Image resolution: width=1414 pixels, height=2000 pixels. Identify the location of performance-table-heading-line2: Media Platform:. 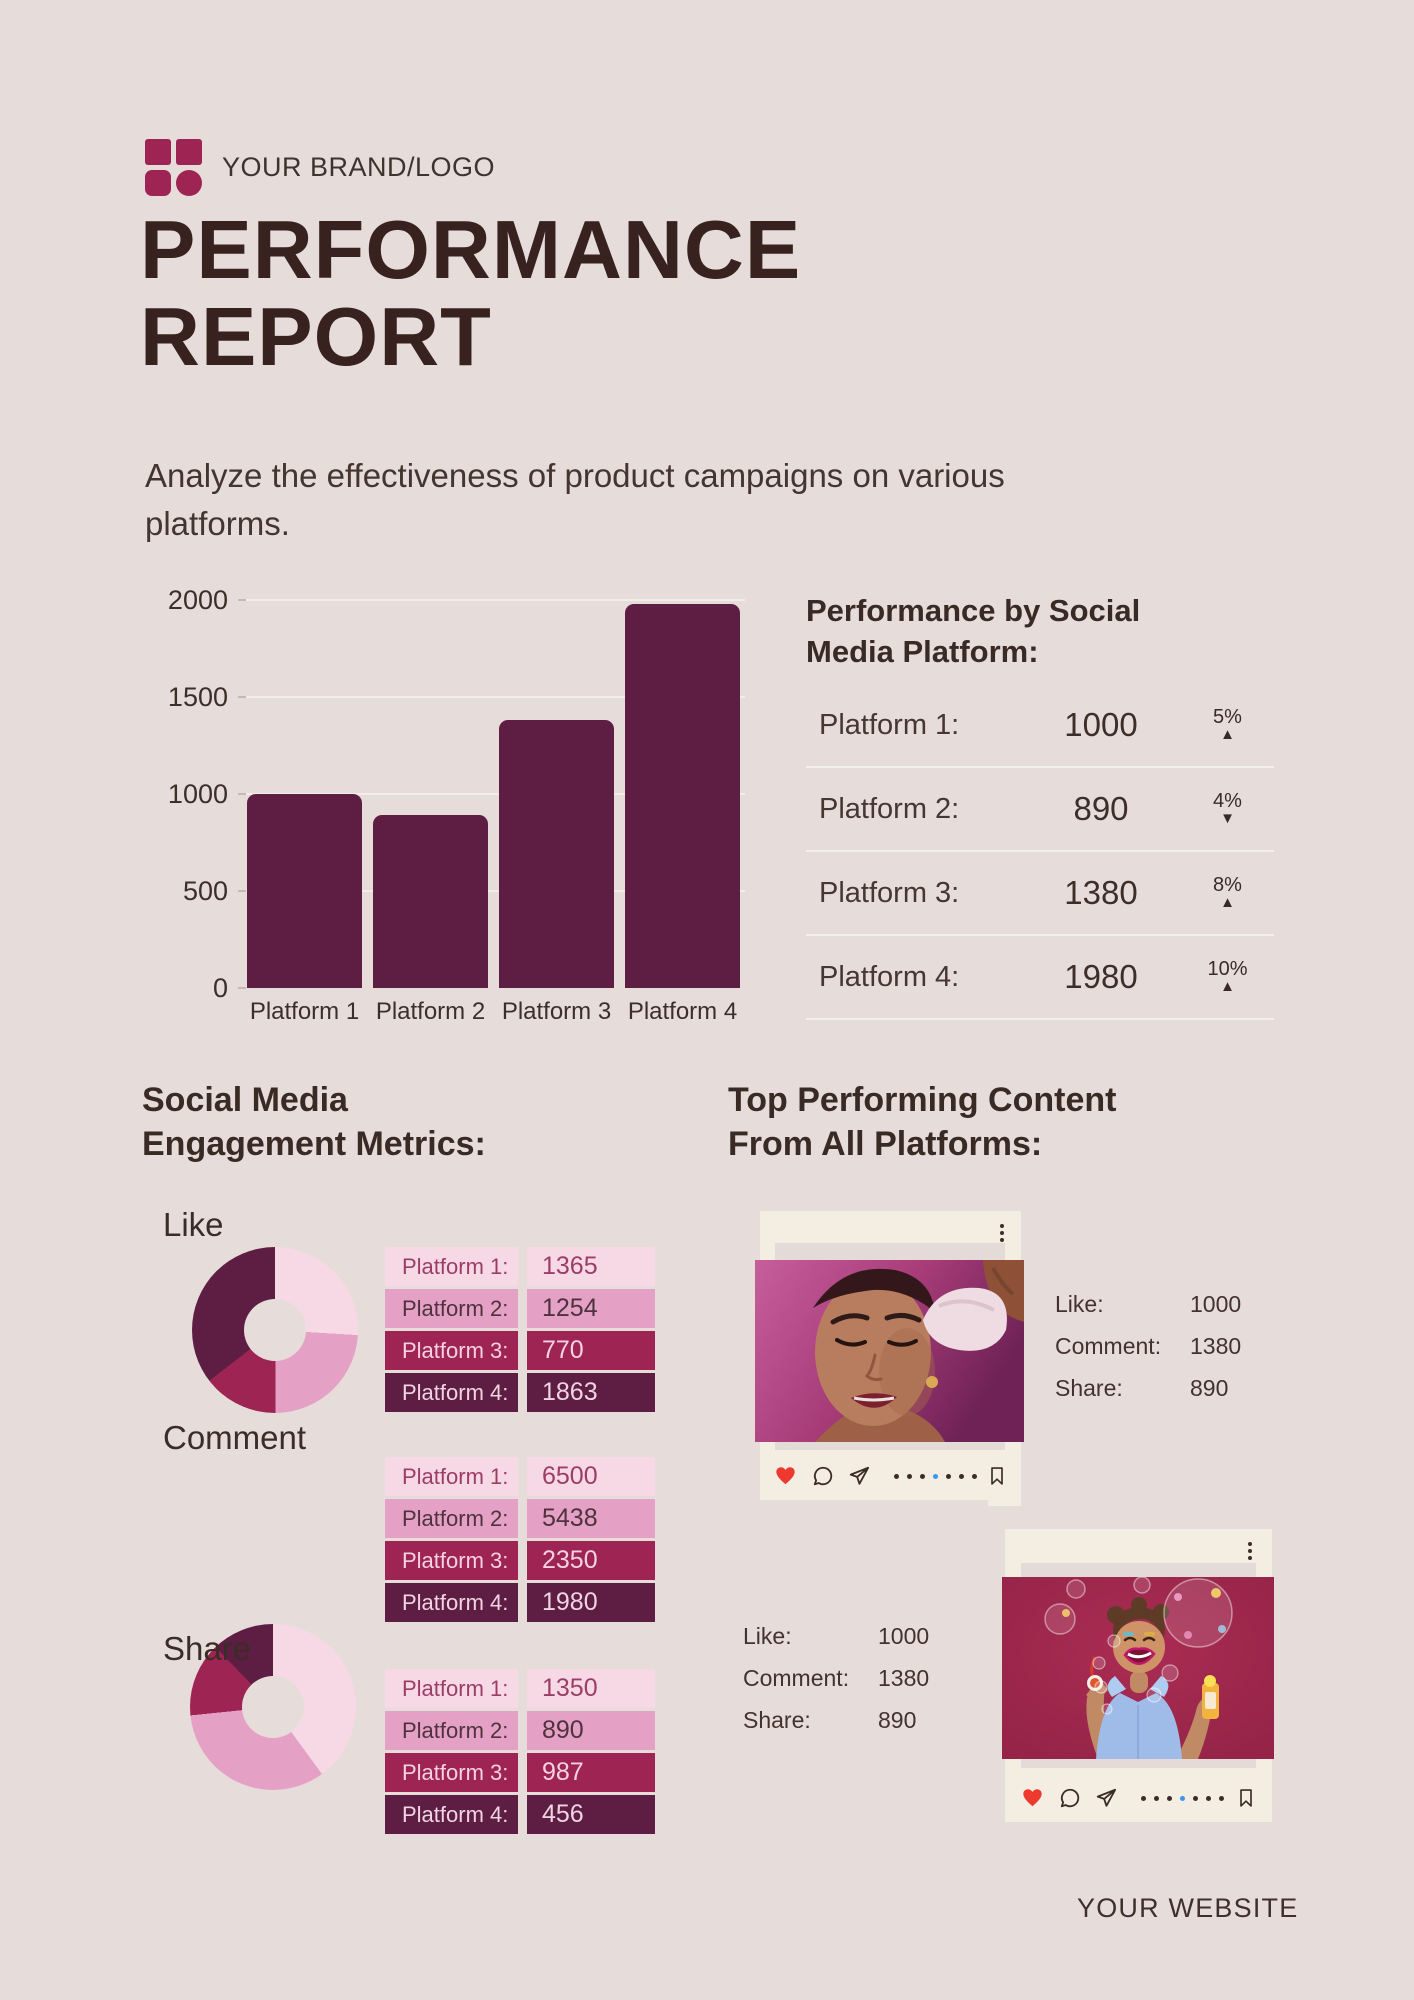
(922, 652).